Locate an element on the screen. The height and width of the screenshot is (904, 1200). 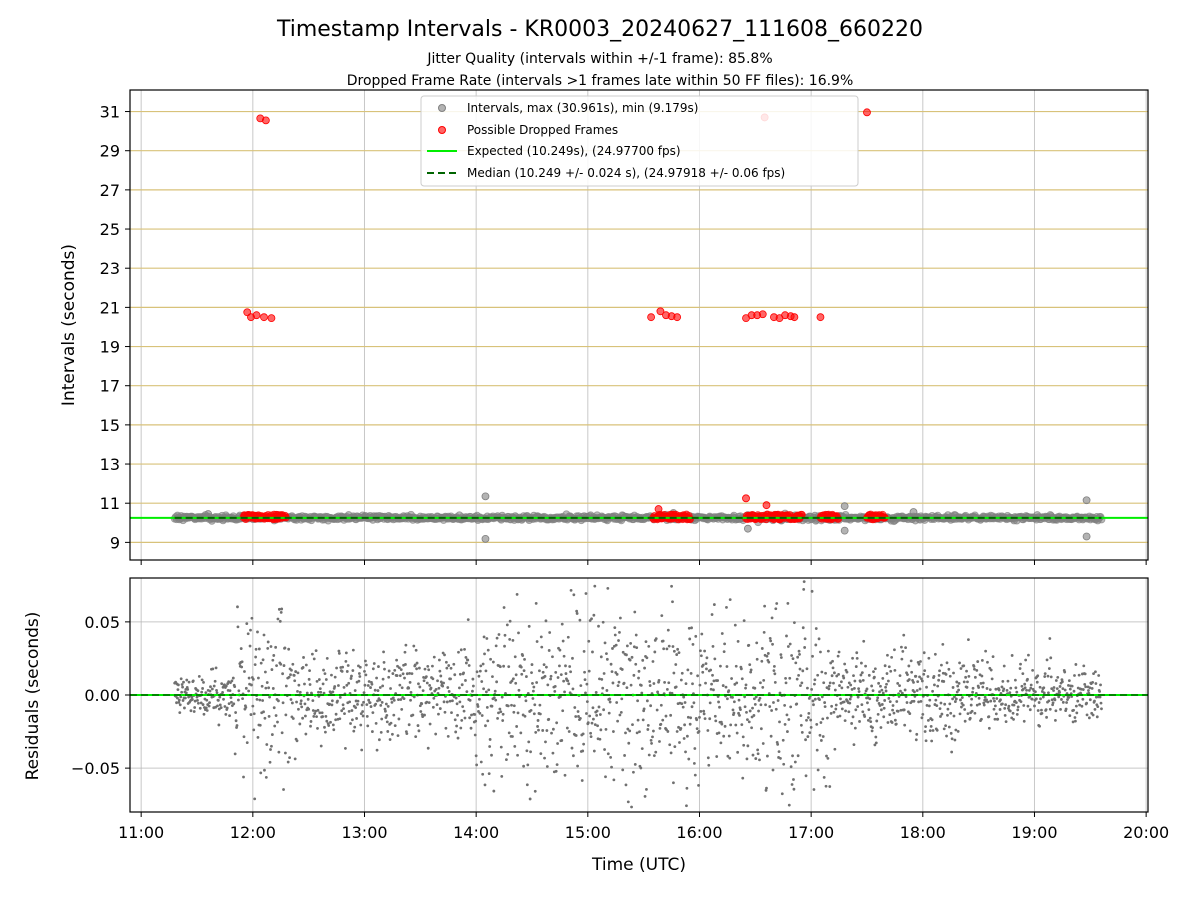
x-tick-label: 17:00 is located at coordinates (811, 832).